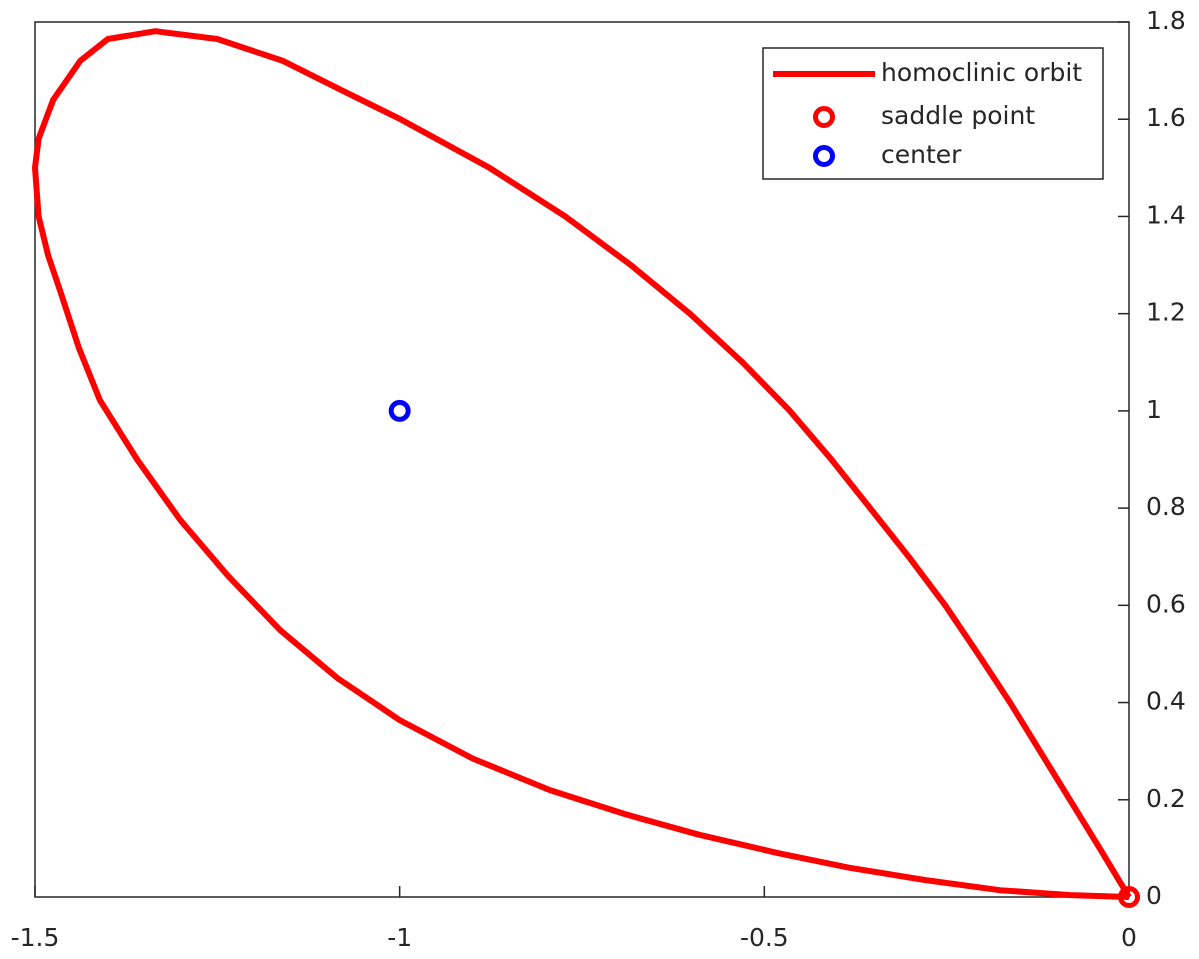  What do you see at coordinates (1166, 603) in the screenshot?
I see `y-tick-label: 0.6` at bounding box center [1166, 603].